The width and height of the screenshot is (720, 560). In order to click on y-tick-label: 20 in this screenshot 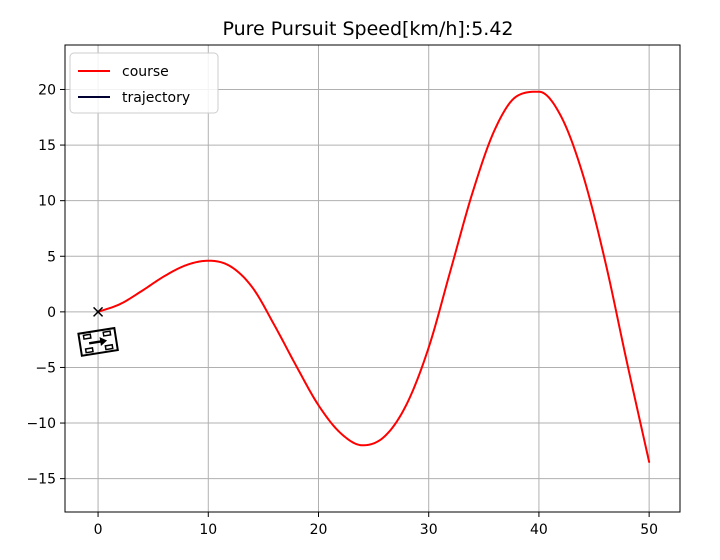, I will do `click(47, 90)`.